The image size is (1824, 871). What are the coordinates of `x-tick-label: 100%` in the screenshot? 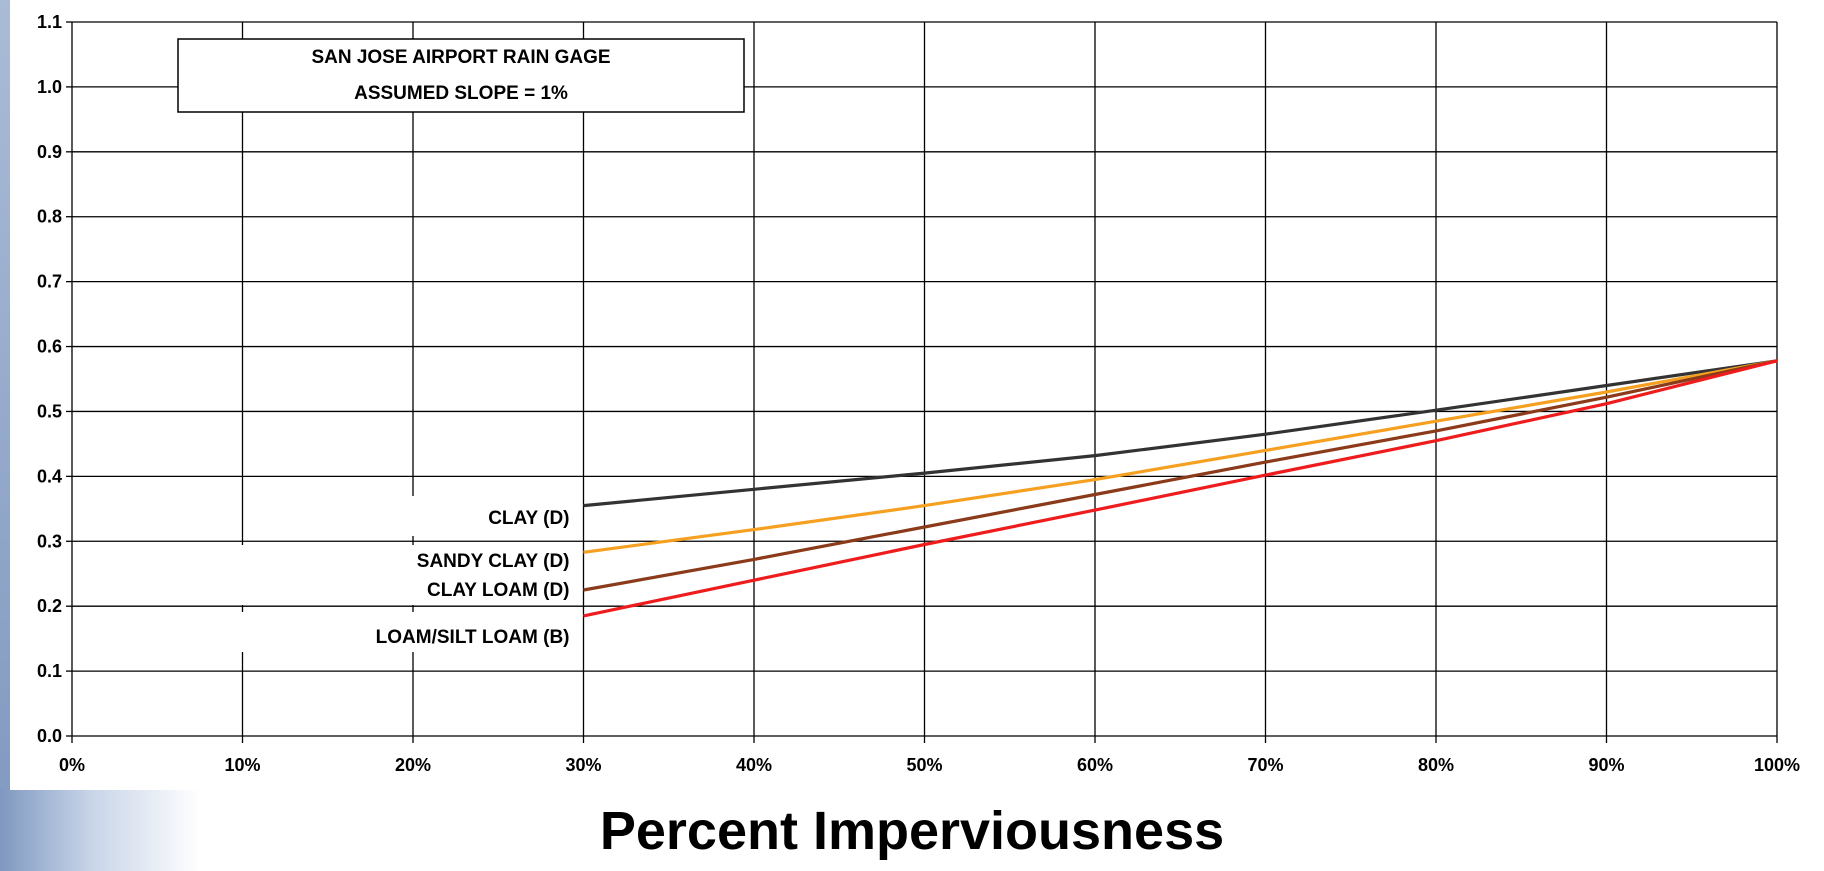 It's located at (1777, 765).